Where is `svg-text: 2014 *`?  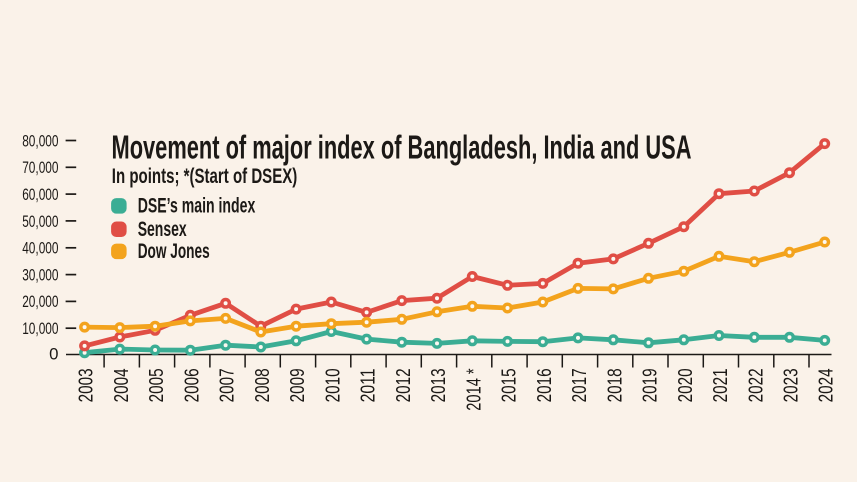
svg-text: 2014 * is located at coordinates (474, 389).